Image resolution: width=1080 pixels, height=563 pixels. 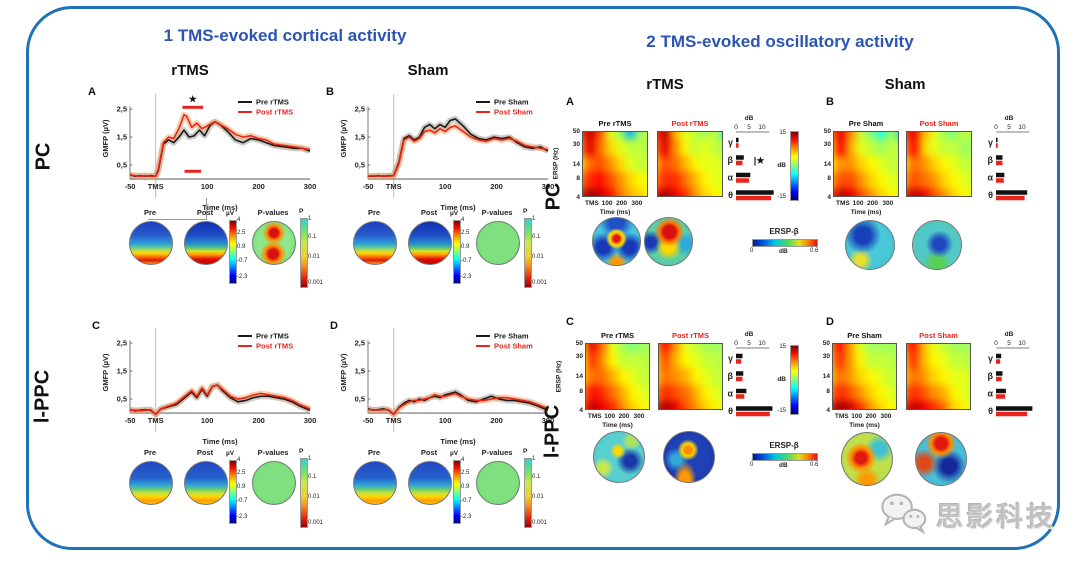 I want to click on uv-tick: 4, so click(x=463, y=220).